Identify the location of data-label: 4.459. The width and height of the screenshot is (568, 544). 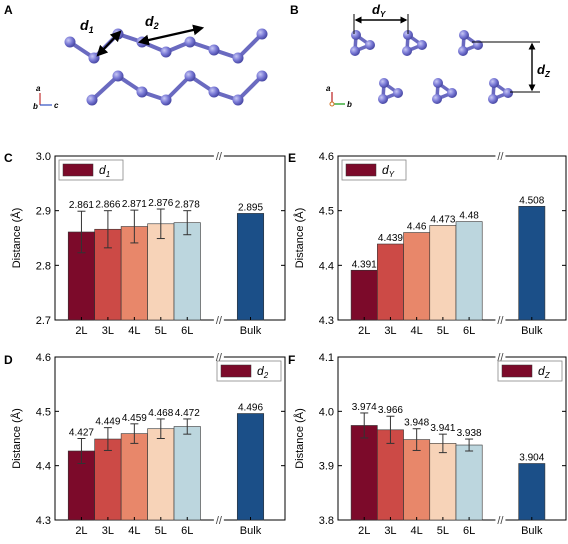
(134, 418).